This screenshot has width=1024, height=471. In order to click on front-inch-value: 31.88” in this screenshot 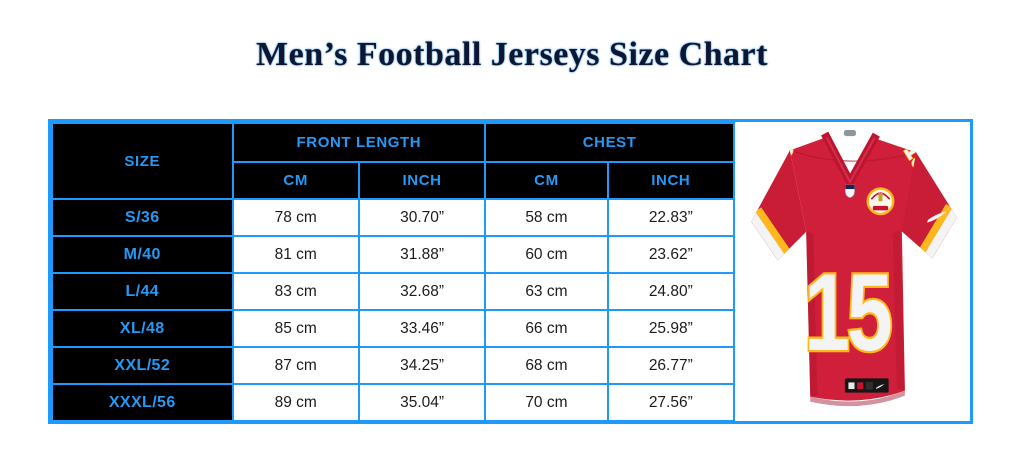, I will do `click(422, 254)`.